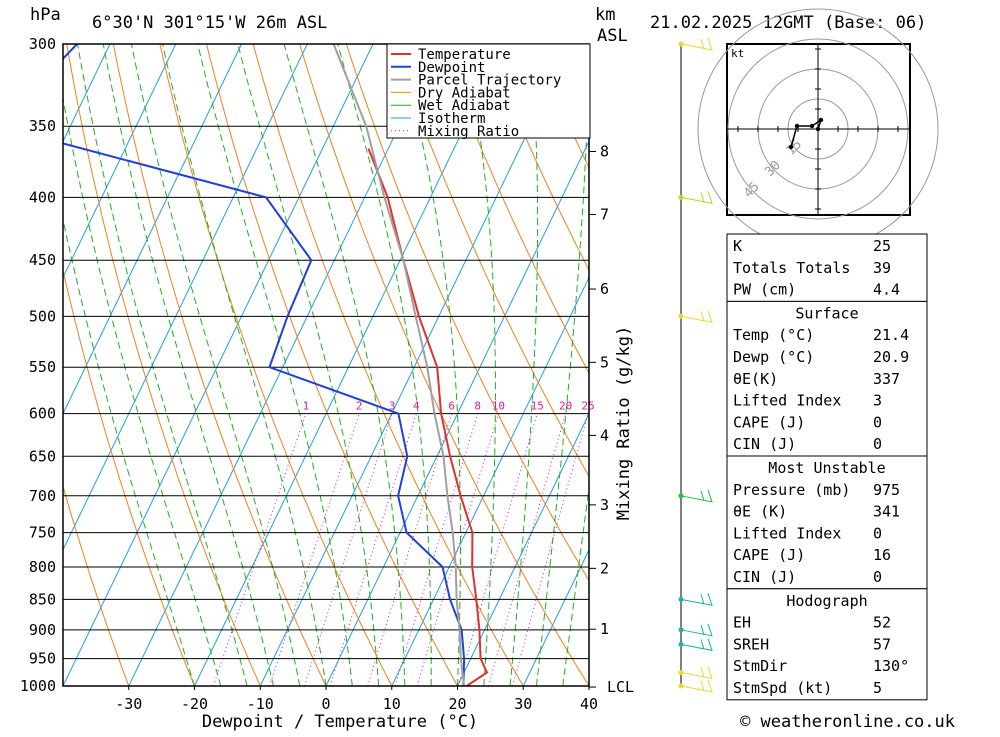  Describe the element at coordinates (42, 456) in the screenshot. I see `pressure-tick-label: 650` at that location.